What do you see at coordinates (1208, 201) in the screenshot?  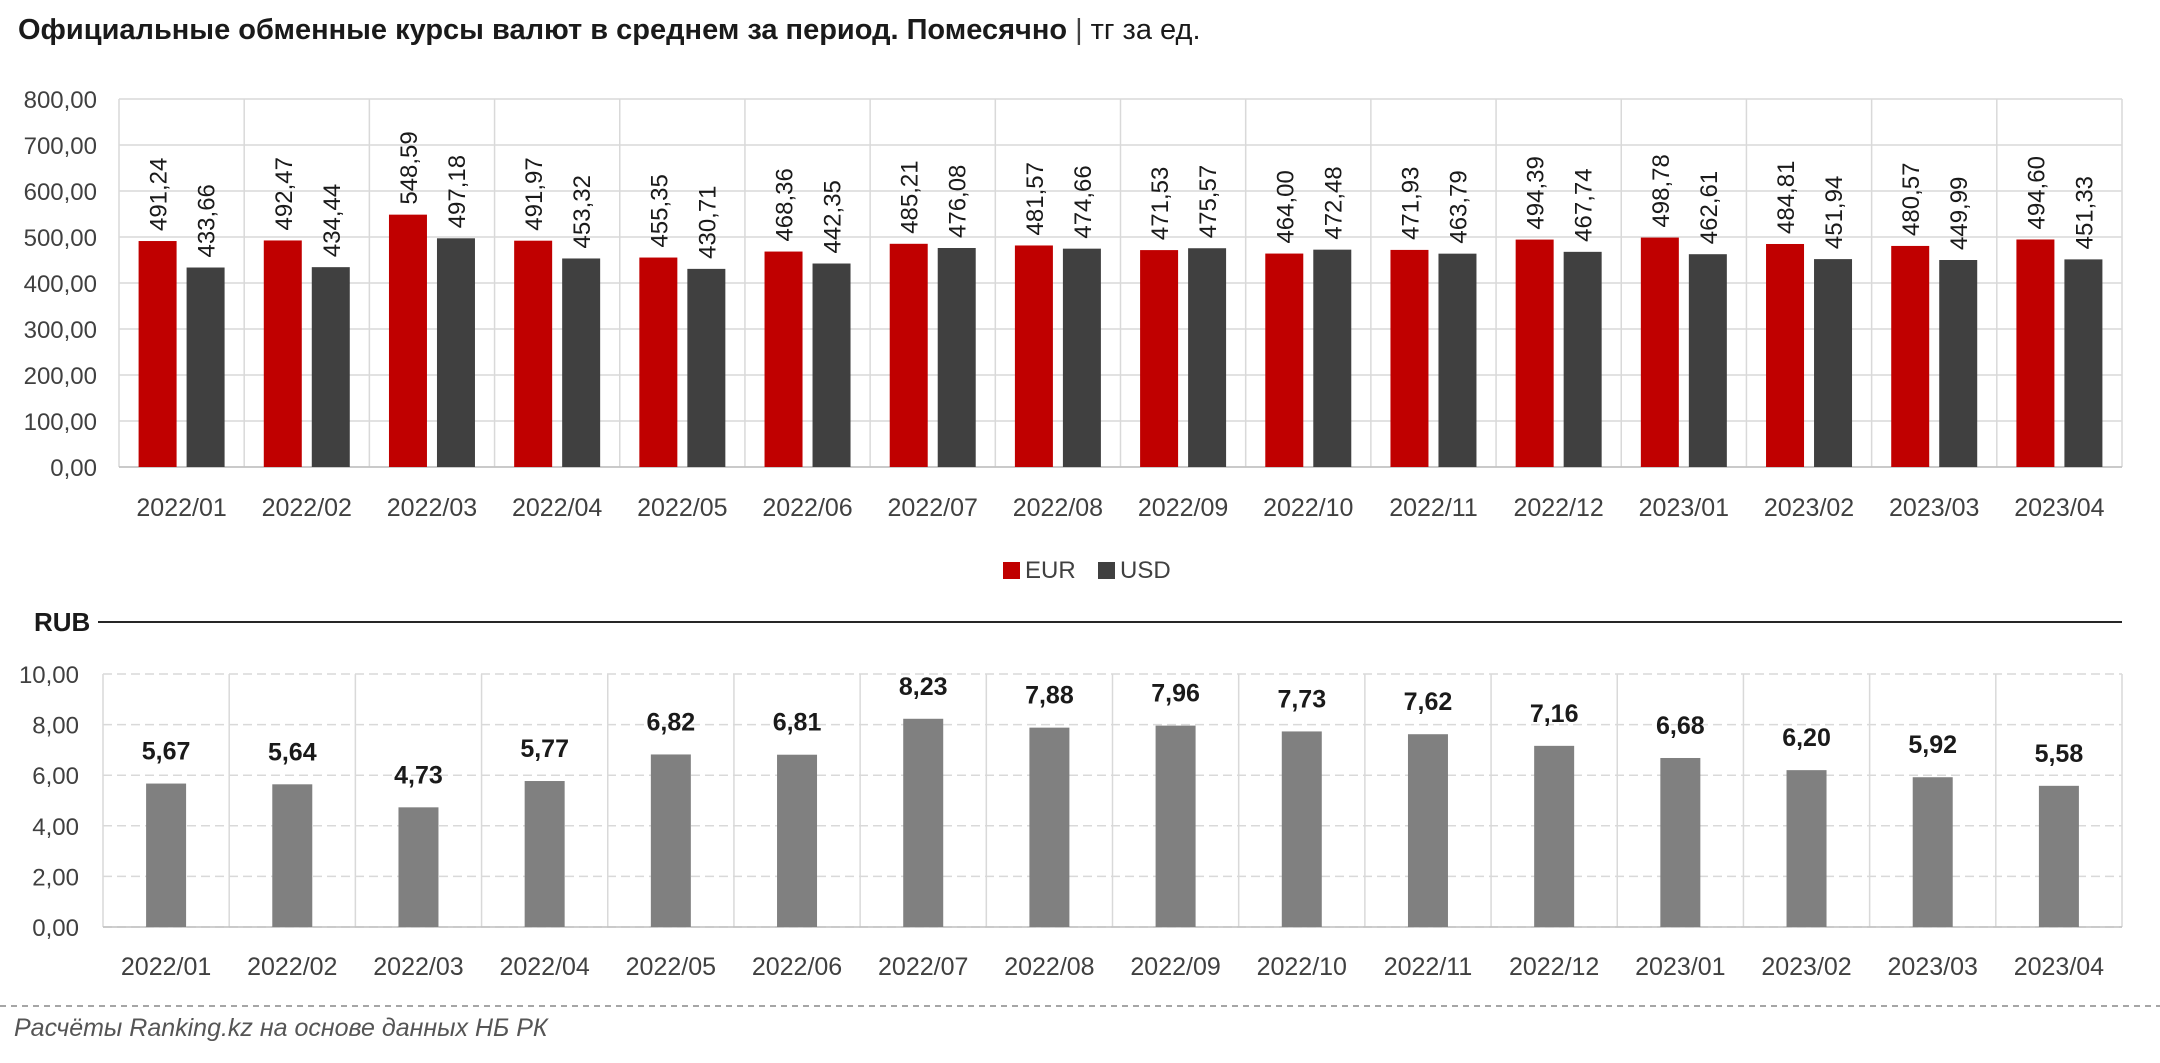 I see `data-label-usd: 475,57` at bounding box center [1208, 201].